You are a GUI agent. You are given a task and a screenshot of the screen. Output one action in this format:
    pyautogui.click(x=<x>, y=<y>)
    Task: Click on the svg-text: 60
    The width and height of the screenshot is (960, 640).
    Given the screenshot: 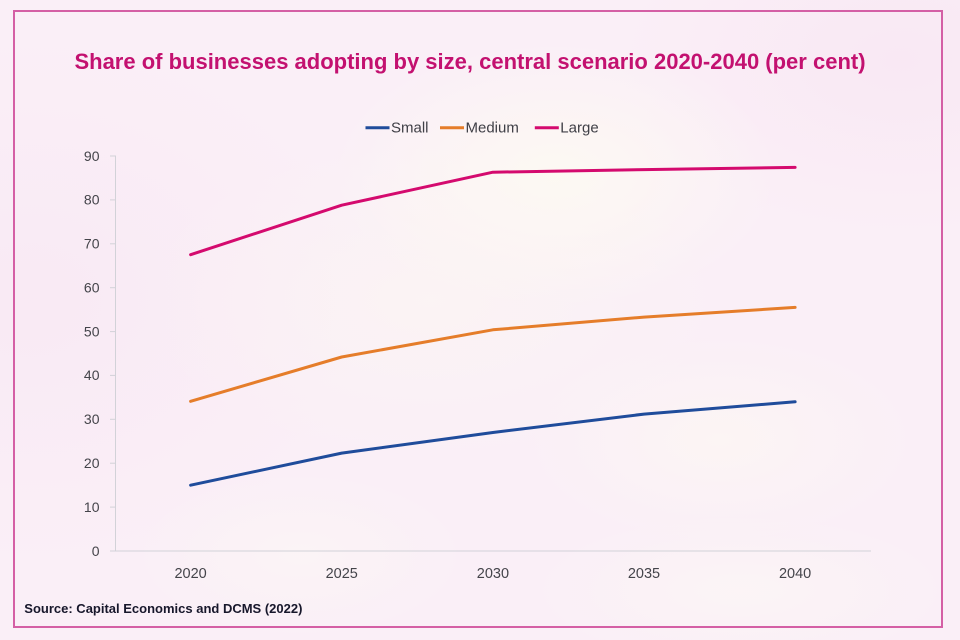 What is the action you would take?
    pyautogui.click(x=92, y=288)
    